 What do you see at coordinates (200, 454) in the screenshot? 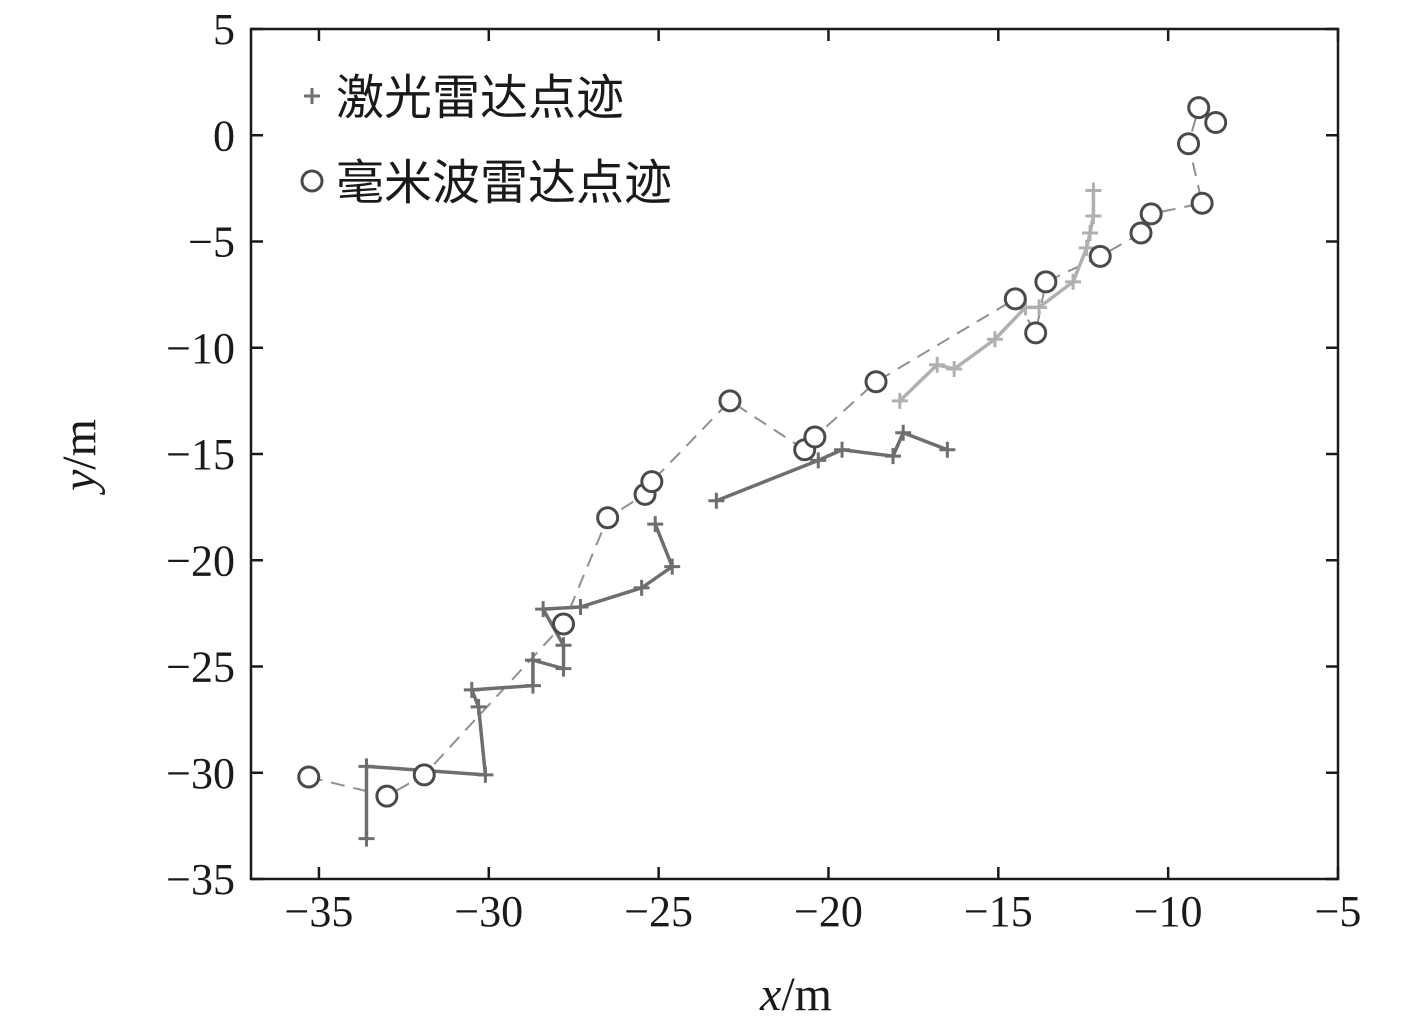
I see `y-tick-label: −15` at bounding box center [200, 454].